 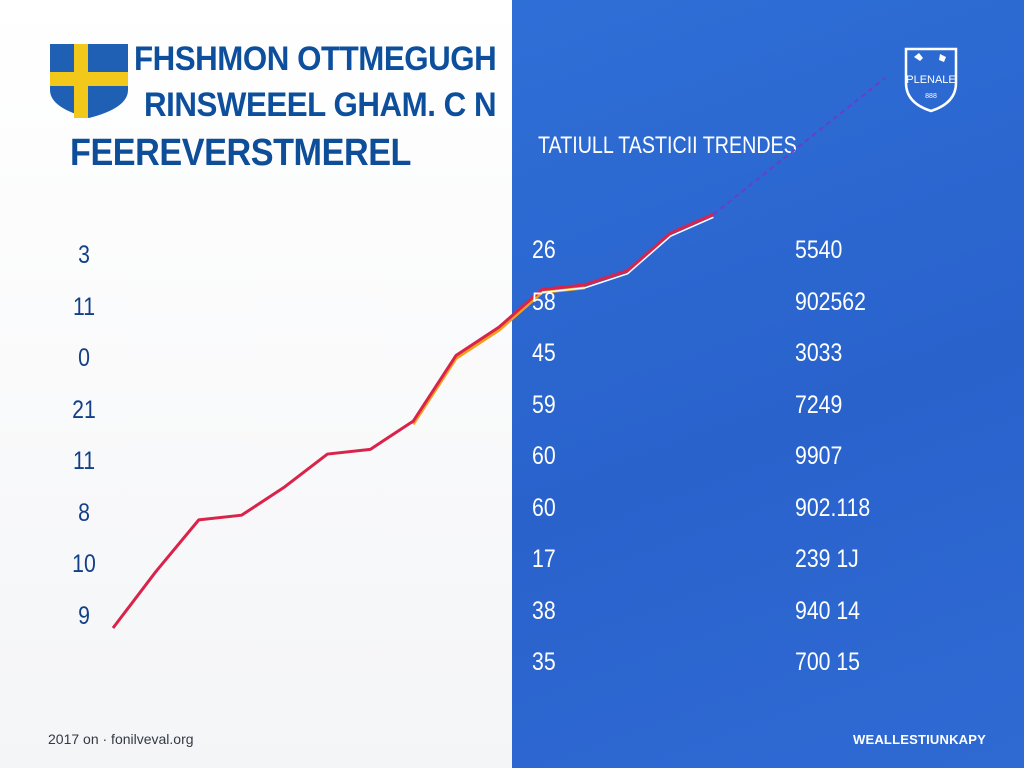 What do you see at coordinates (544, 301) in the screenshot?
I see `middle-value: 58` at bounding box center [544, 301].